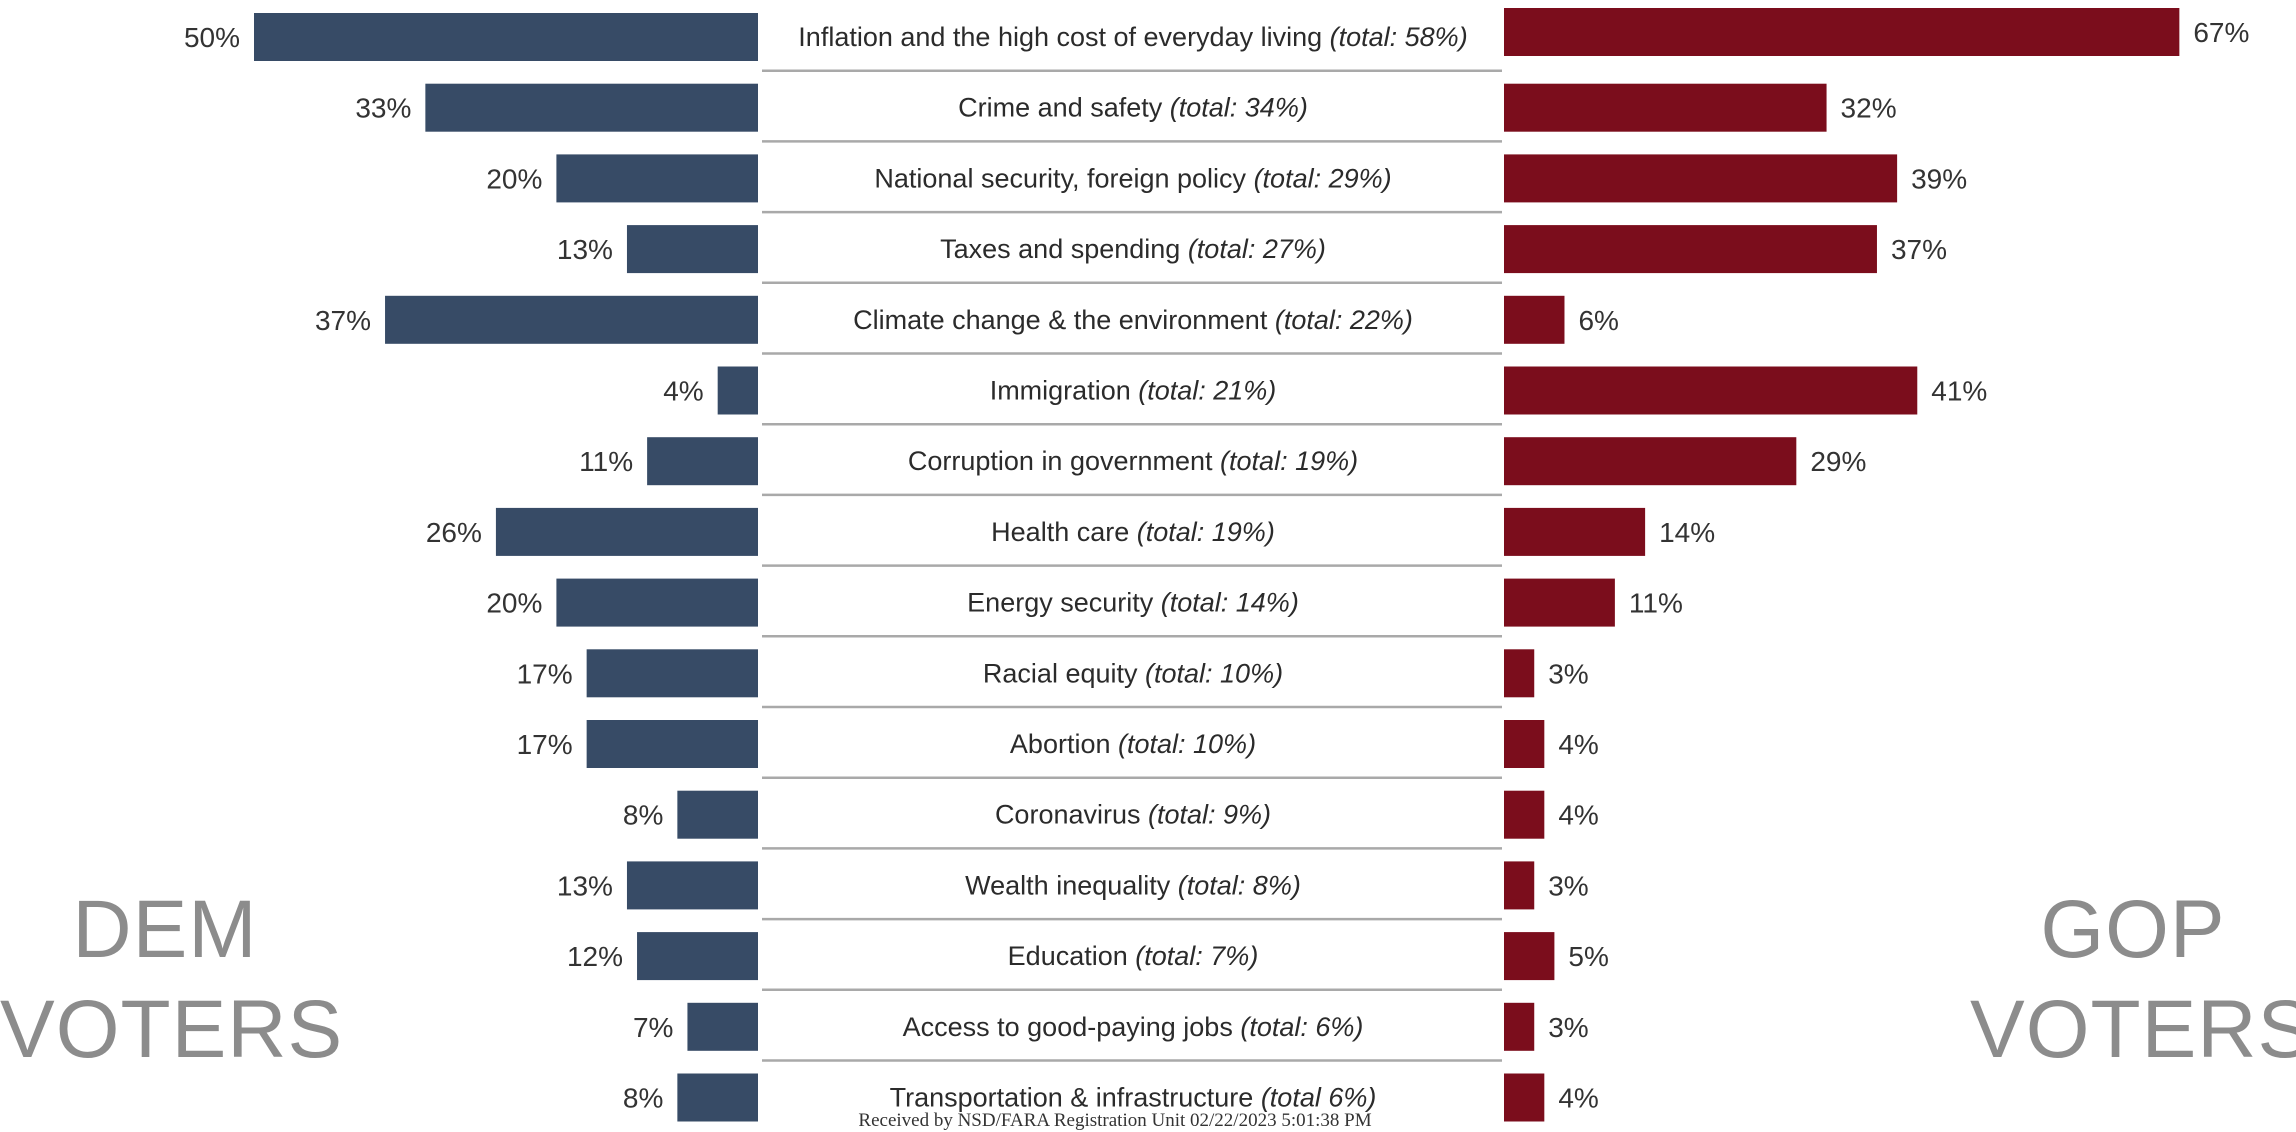  What do you see at coordinates (1133, 1027) in the screenshot?
I see `category-label: Access to good-paying jobs (total: 6%)` at bounding box center [1133, 1027].